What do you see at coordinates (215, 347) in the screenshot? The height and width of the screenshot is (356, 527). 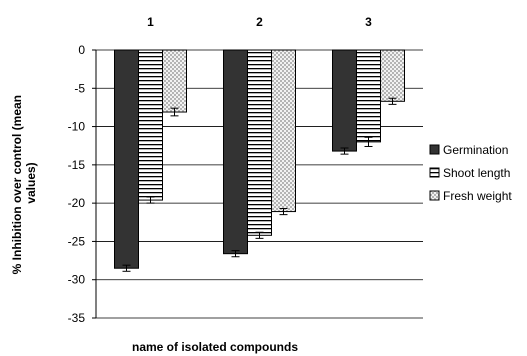 I see `x-axis-title: name of isolated compounds` at bounding box center [215, 347].